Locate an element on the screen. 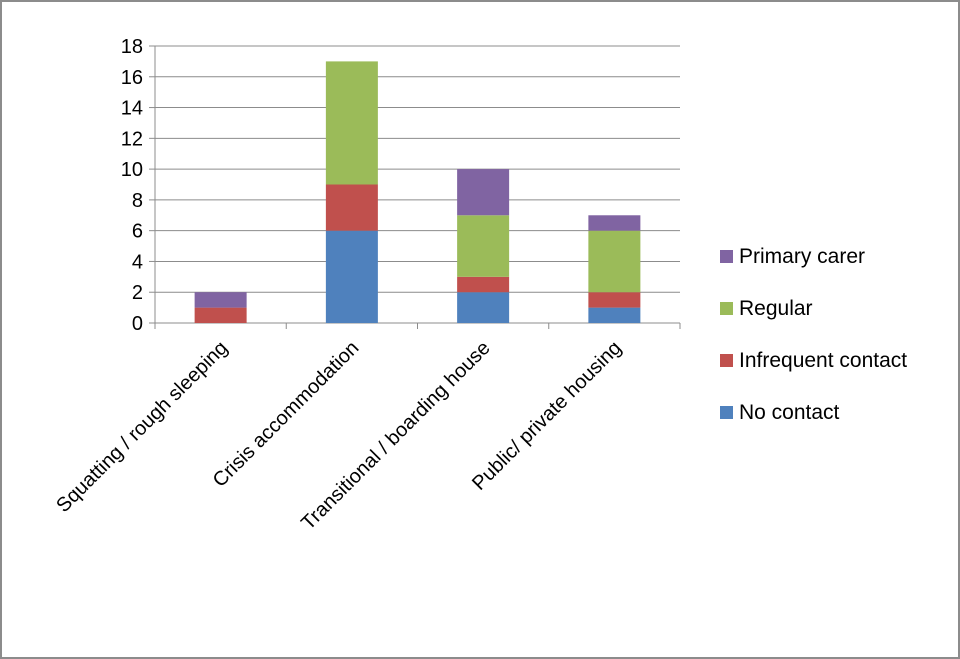  x-category-label: Squatting / rough sleeping is located at coordinates (142, 427).